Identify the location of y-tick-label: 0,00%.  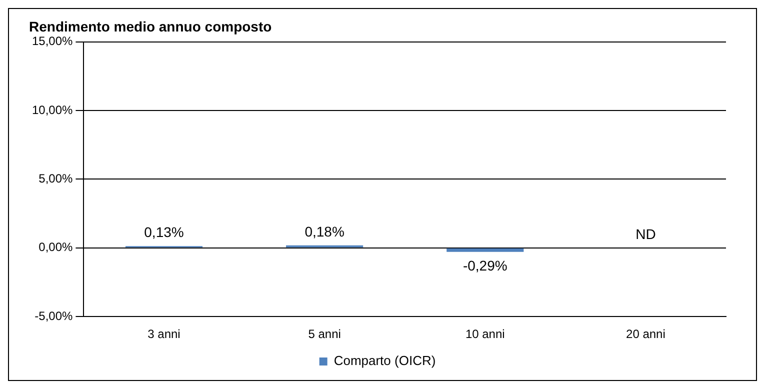
(56, 247).